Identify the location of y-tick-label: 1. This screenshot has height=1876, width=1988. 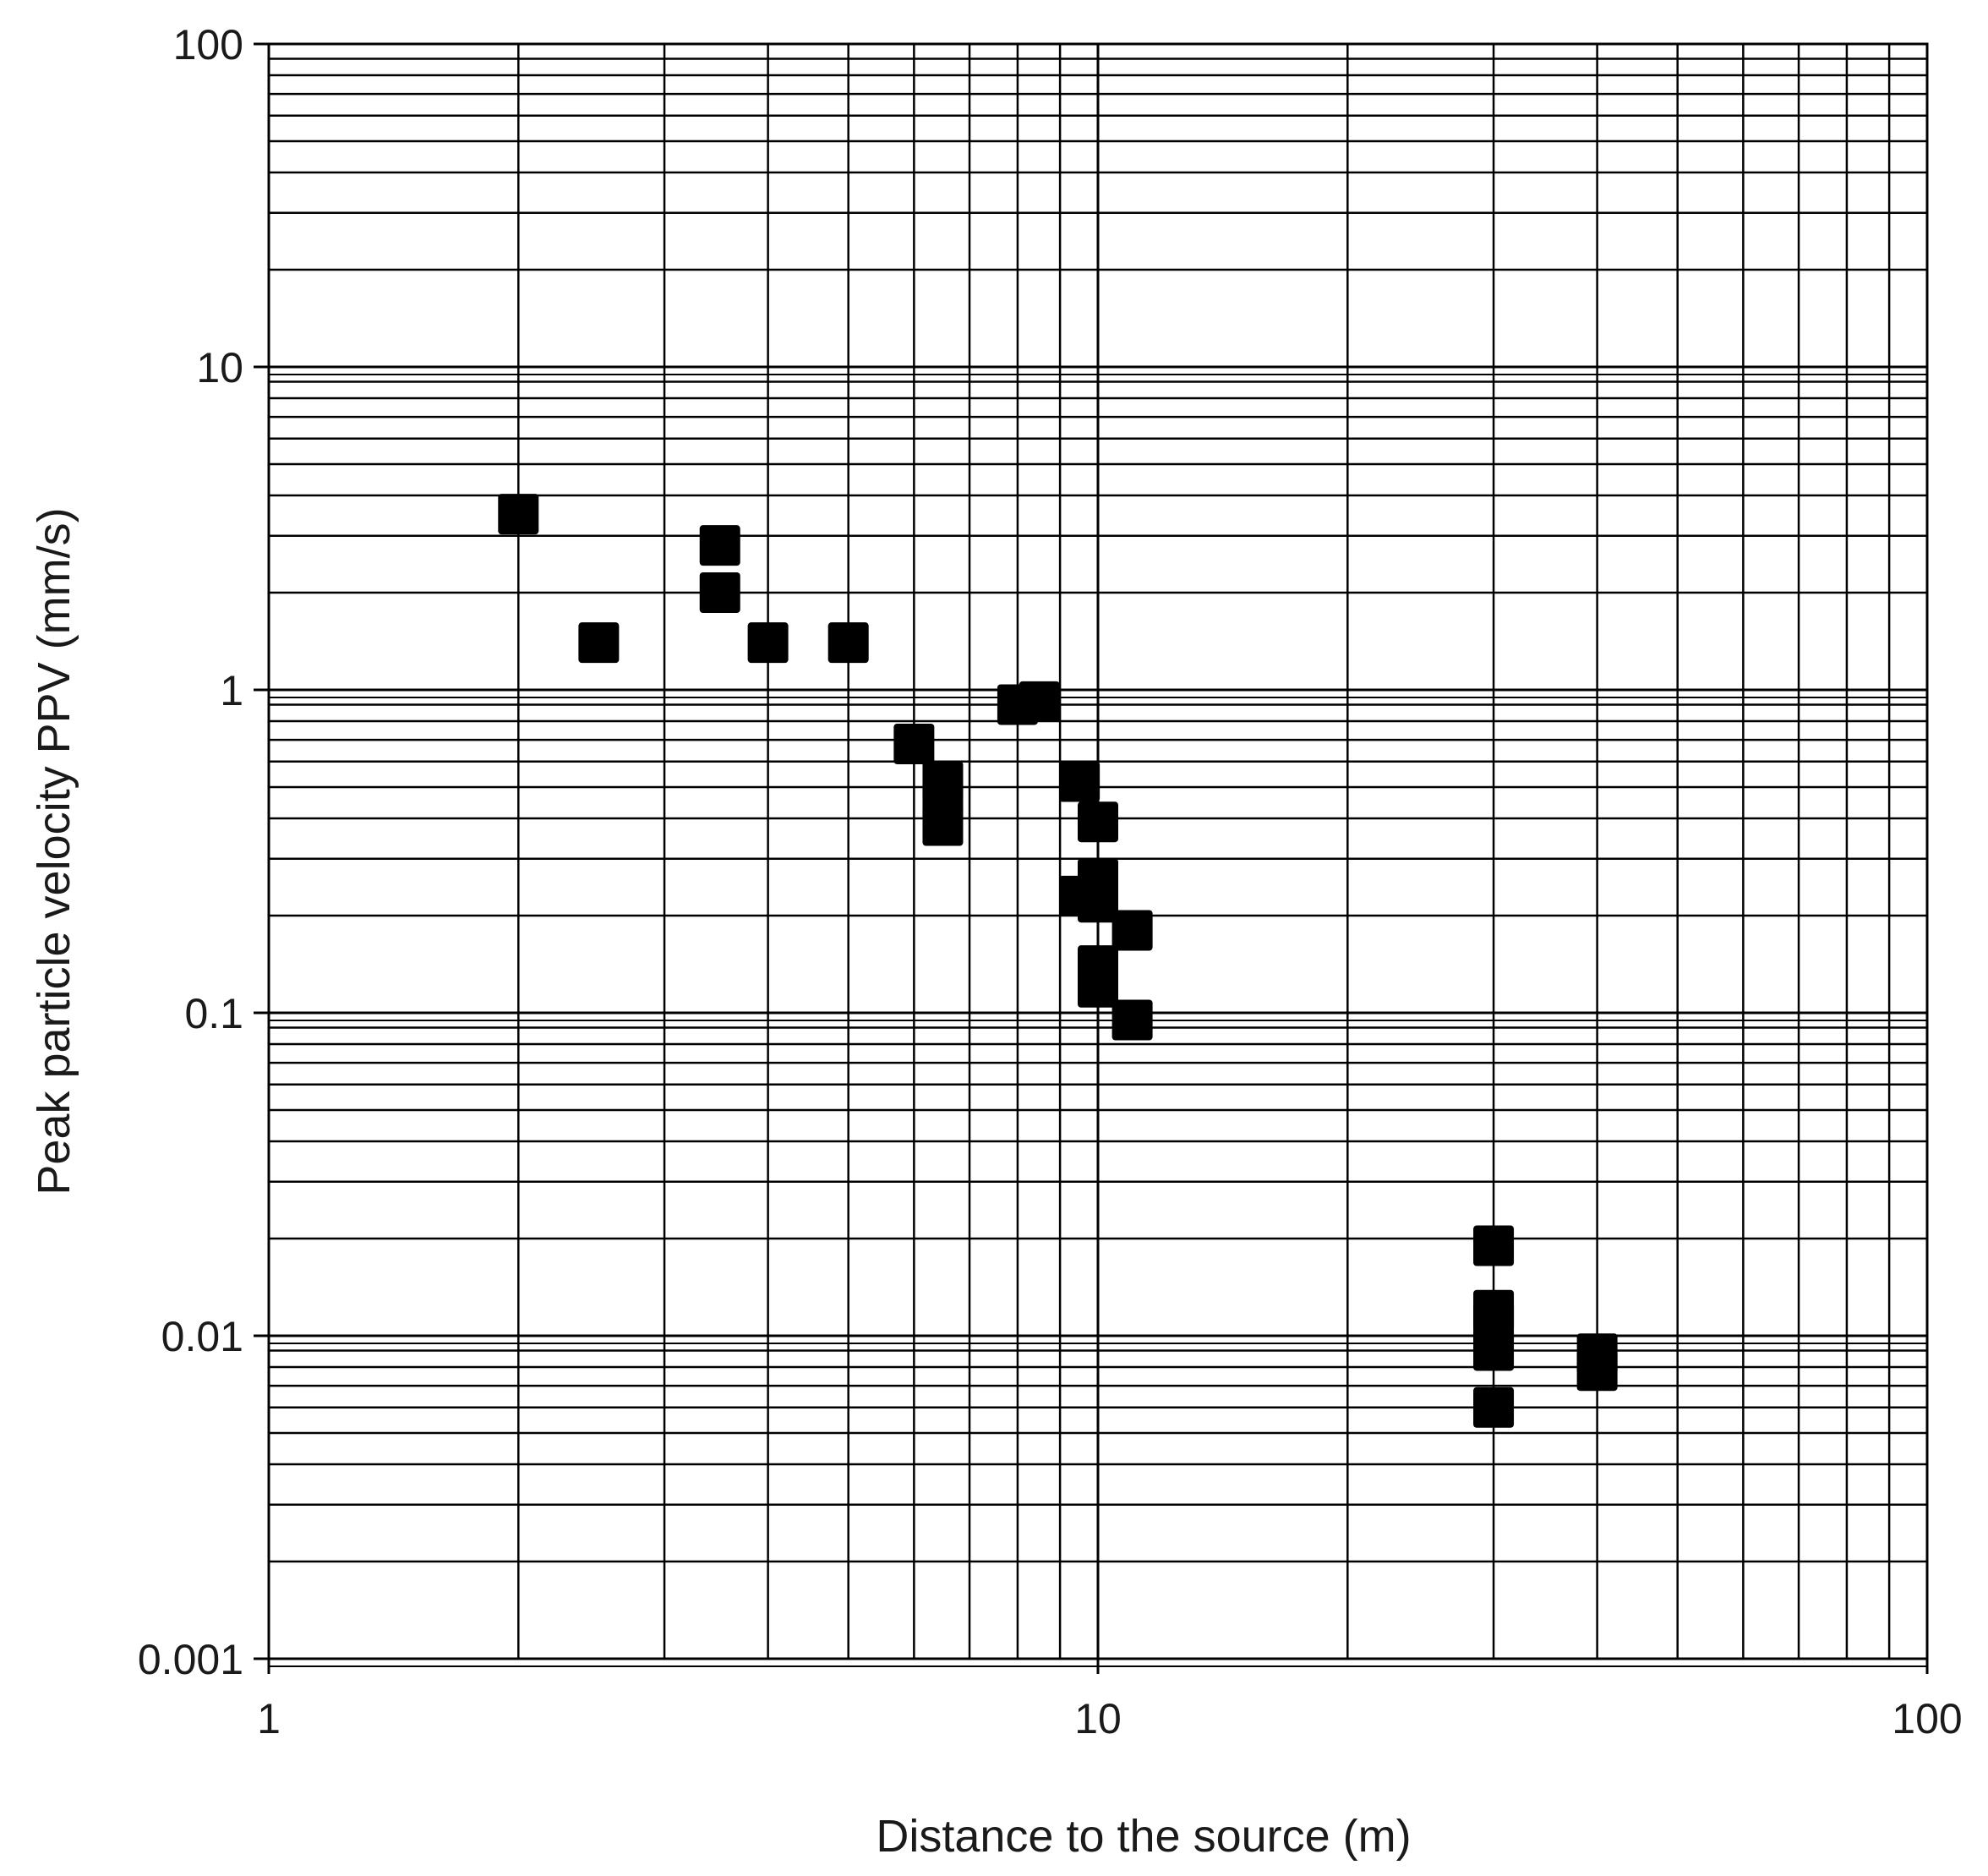
(231, 690).